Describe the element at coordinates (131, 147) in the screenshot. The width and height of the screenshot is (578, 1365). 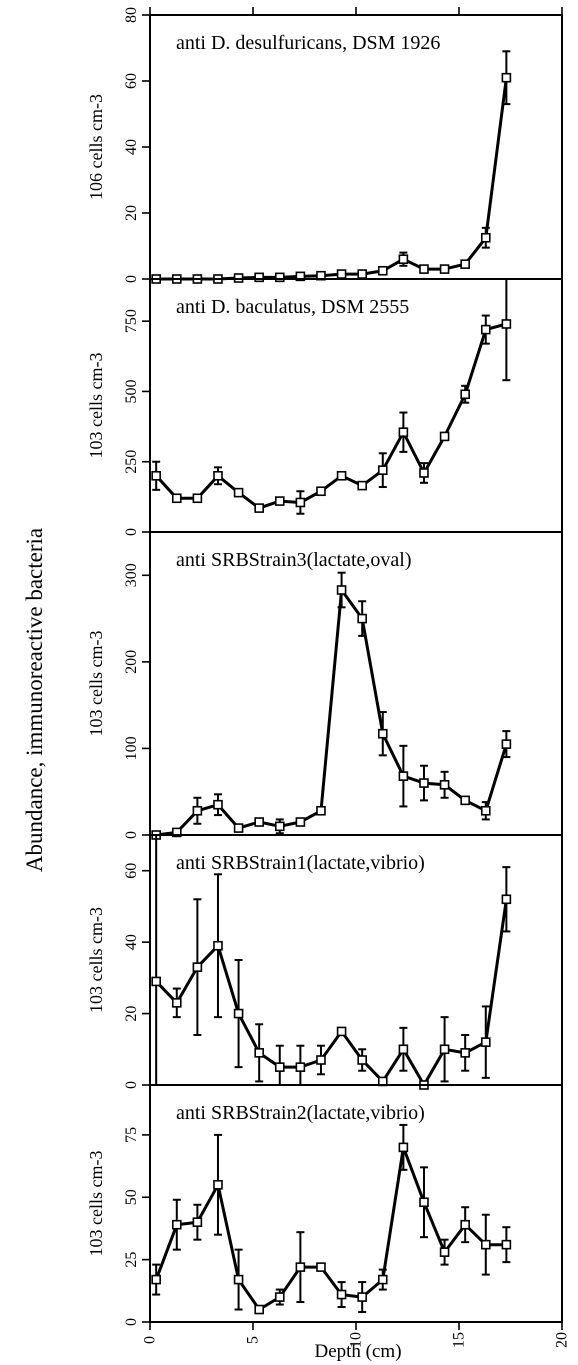
I see `y-tick-label: 40` at that location.